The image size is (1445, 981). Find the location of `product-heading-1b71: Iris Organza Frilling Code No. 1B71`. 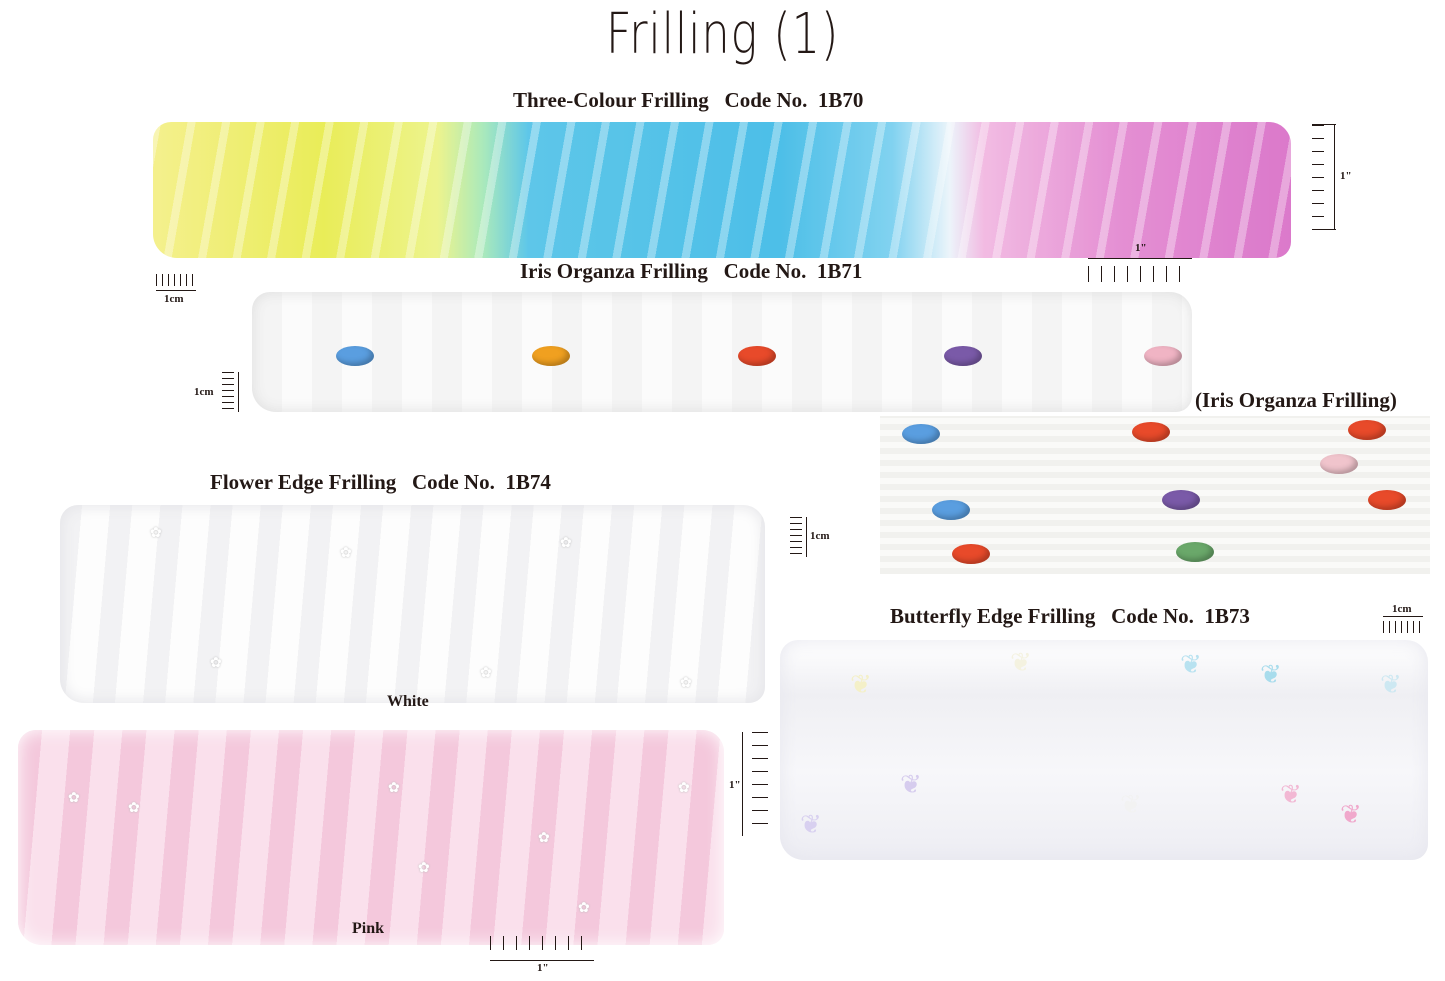

product-heading-1b71: Iris Organza Frilling Code No. 1B71 is located at coordinates (691, 271).